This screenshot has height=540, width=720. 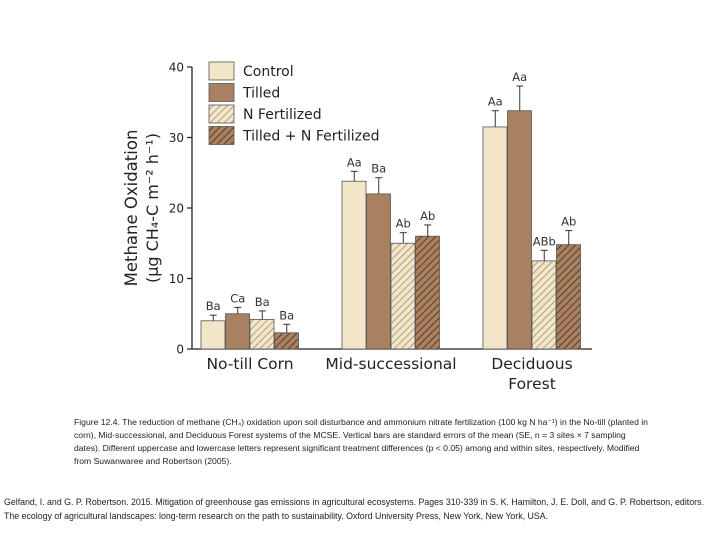 What do you see at coordinates (152, 208) in the screenshot?
I see `y-axis-label-line2: (μg CH₄-C m⁻² h⁻¹)` at bounding box center [152, 208].